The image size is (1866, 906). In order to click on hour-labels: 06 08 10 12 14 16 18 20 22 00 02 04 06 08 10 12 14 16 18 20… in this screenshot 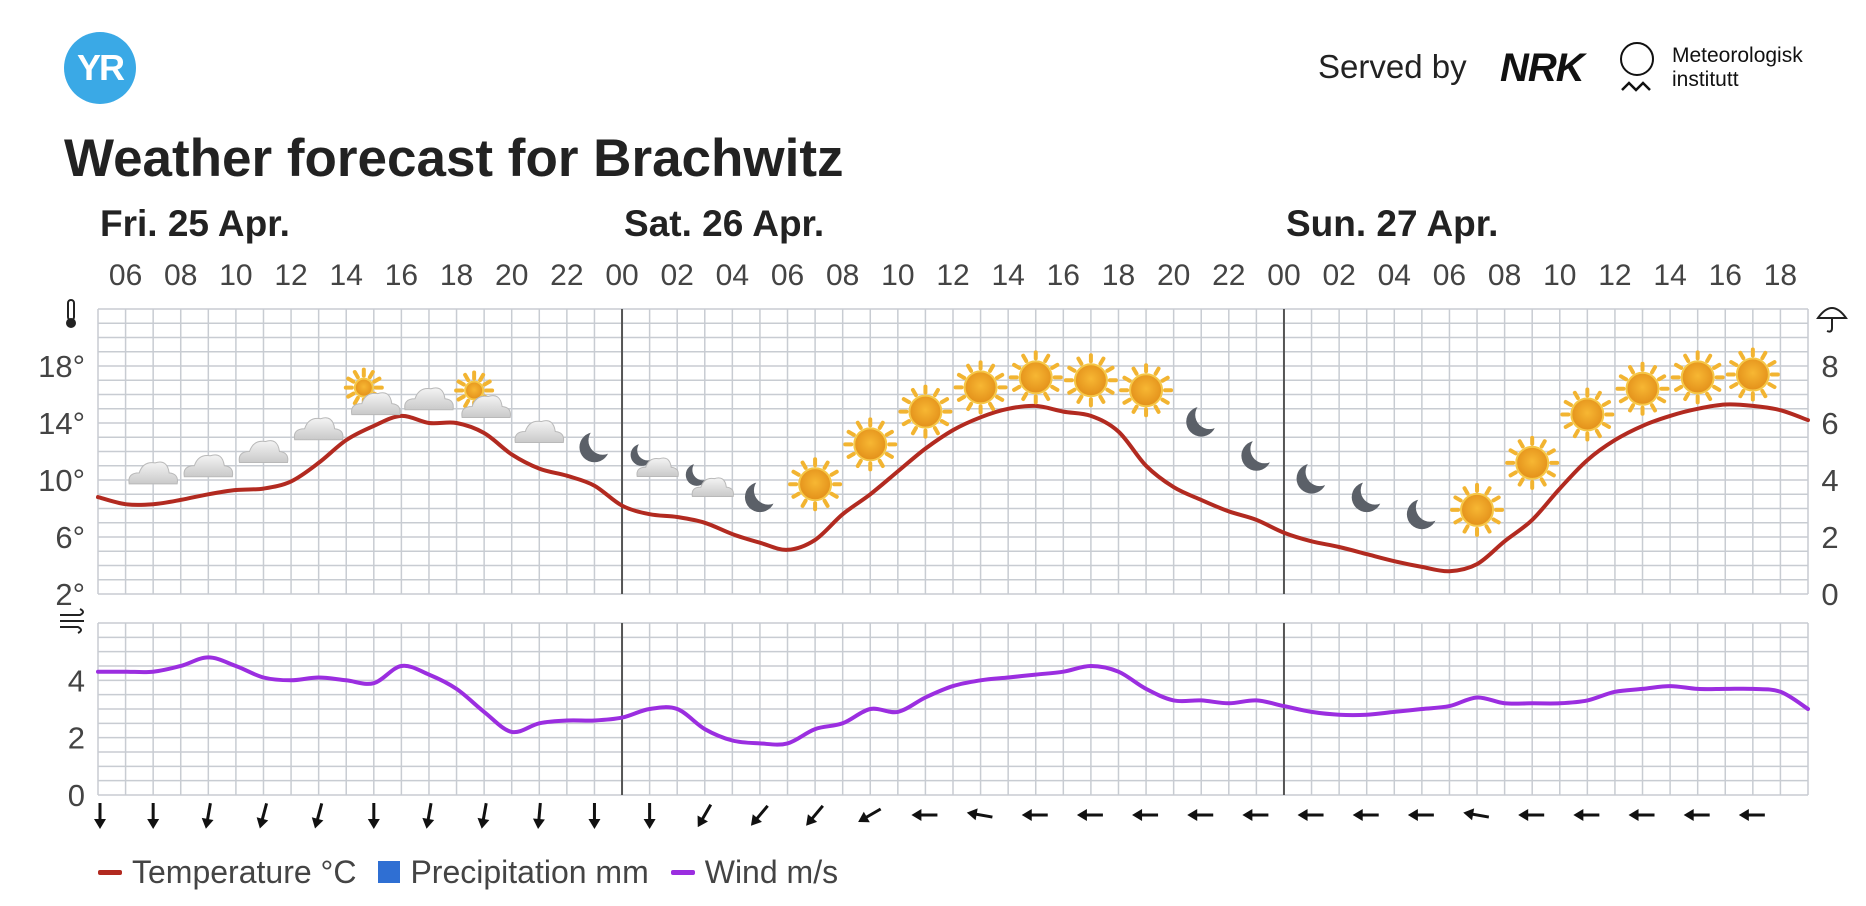, I will do `click(953, 275)`.